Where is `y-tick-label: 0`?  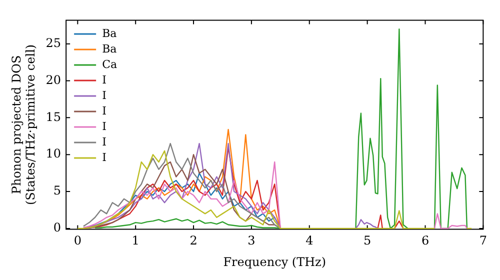
y-tick-label: 0 is located at coordinates (57, 227).